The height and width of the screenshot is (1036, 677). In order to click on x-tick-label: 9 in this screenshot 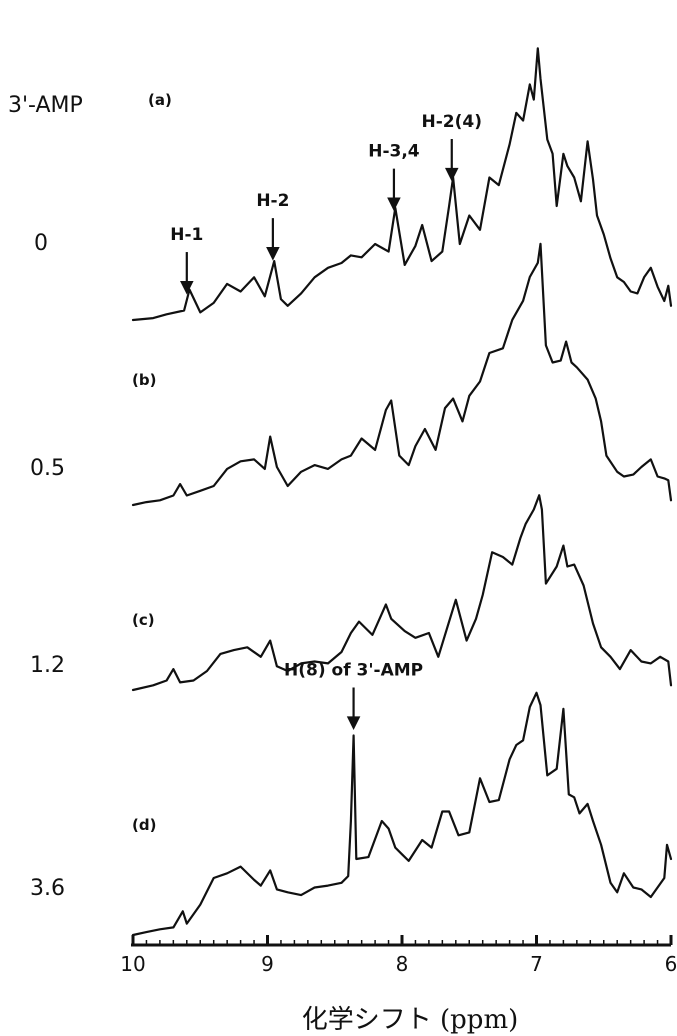, I will do `click(267, 964)`.